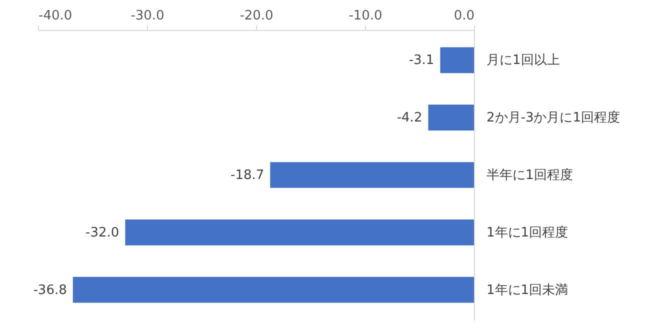 The image size is (658, 332). What do you see at coordinates (527, 232) in the screenshot?
I see `y-tick-label: 1年に1回程度` at bounding box center [527, 232].